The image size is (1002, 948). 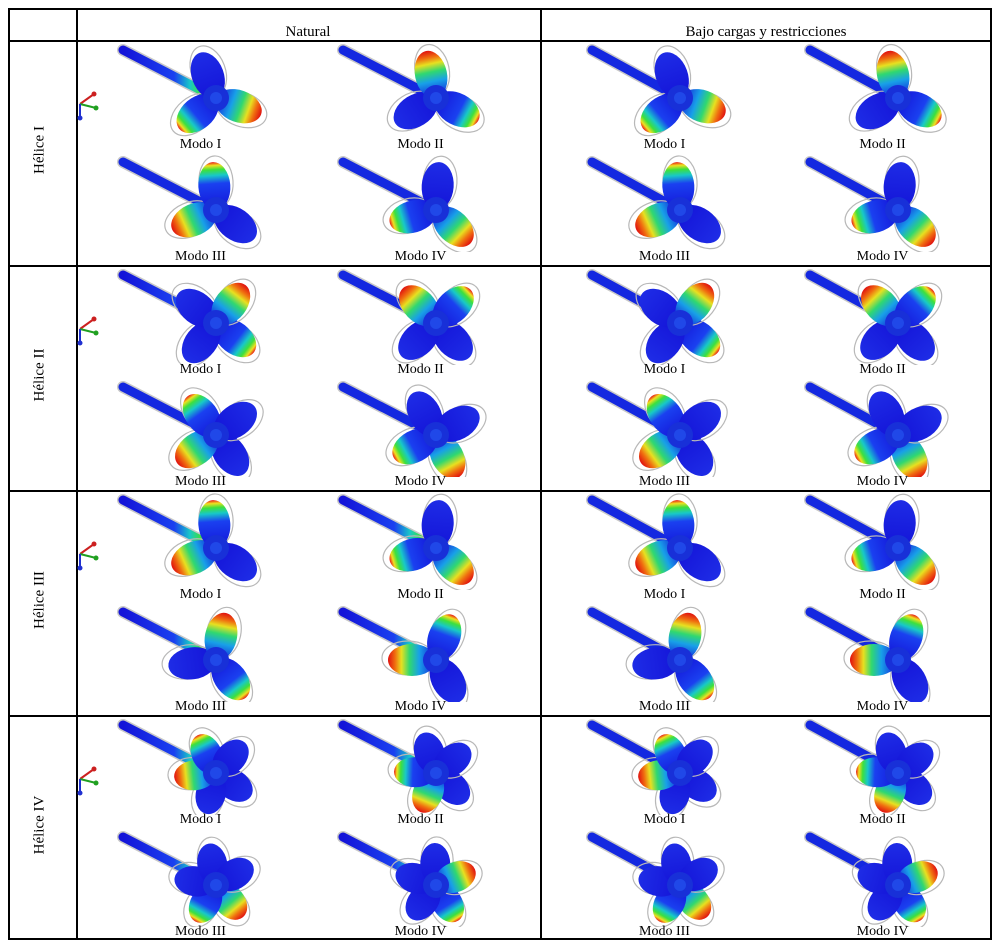 What do you see at coordinates (39, 375) in the screenshot?
I see `row-label-text: Hélice II` at bounding box center [39, 375].